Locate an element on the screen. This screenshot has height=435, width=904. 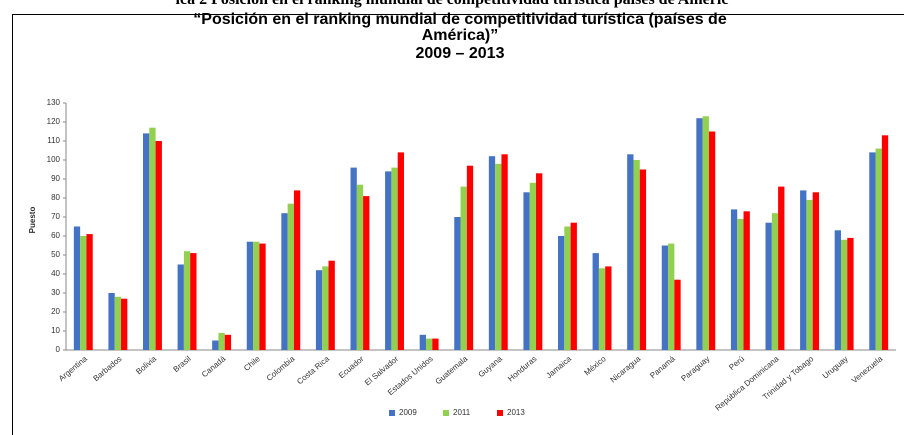
legend-label: 2013 is located at coordinates (516, 412).